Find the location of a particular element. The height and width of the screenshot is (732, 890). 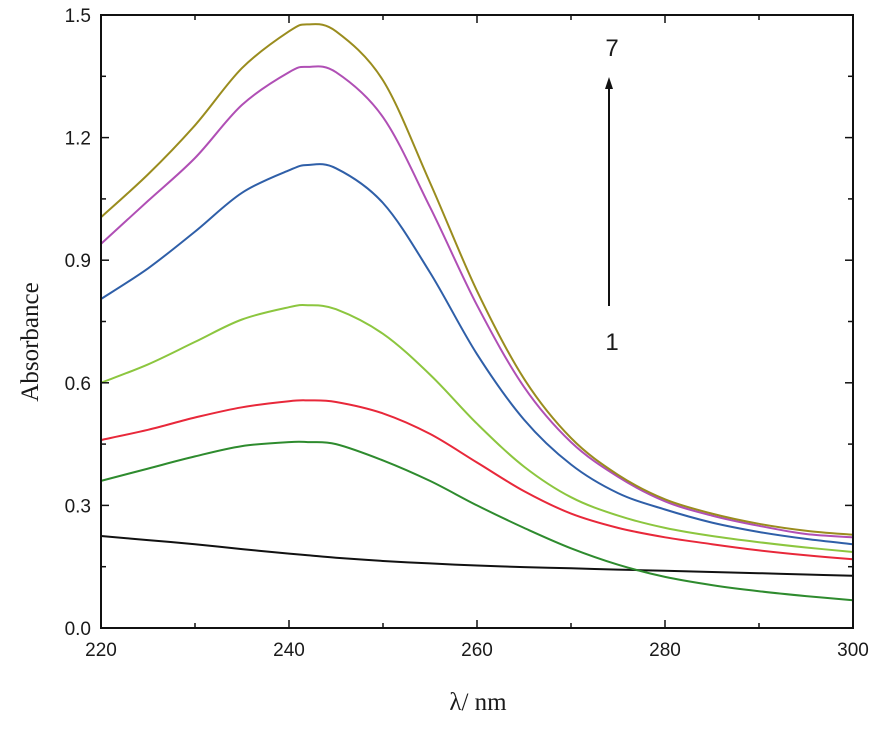

annotation-end-label: 7 is located at coordinates (611, 48).